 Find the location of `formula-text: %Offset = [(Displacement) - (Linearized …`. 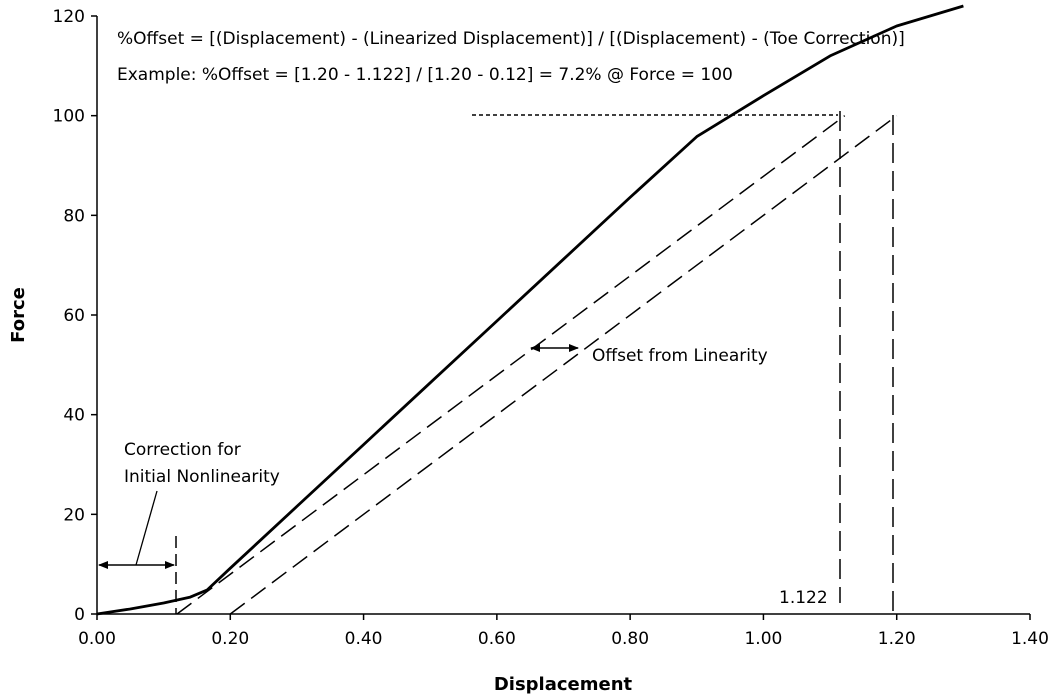

formula-text: %Offset = [(Displacement) - (Linearized … is located at coordinates (511, 39).